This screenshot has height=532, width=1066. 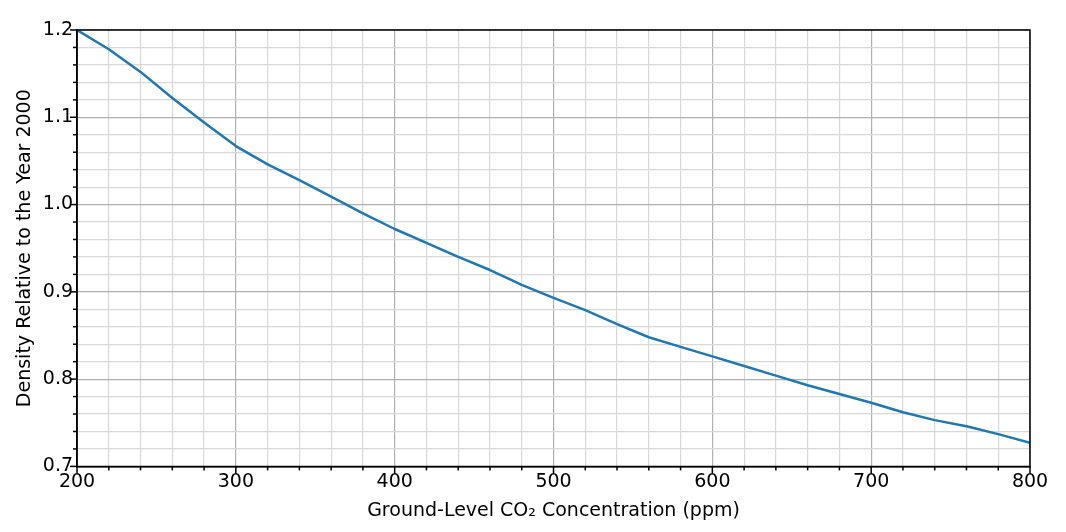 I want to click on y-tick-label: 1.2, so click(x=58, y=27).